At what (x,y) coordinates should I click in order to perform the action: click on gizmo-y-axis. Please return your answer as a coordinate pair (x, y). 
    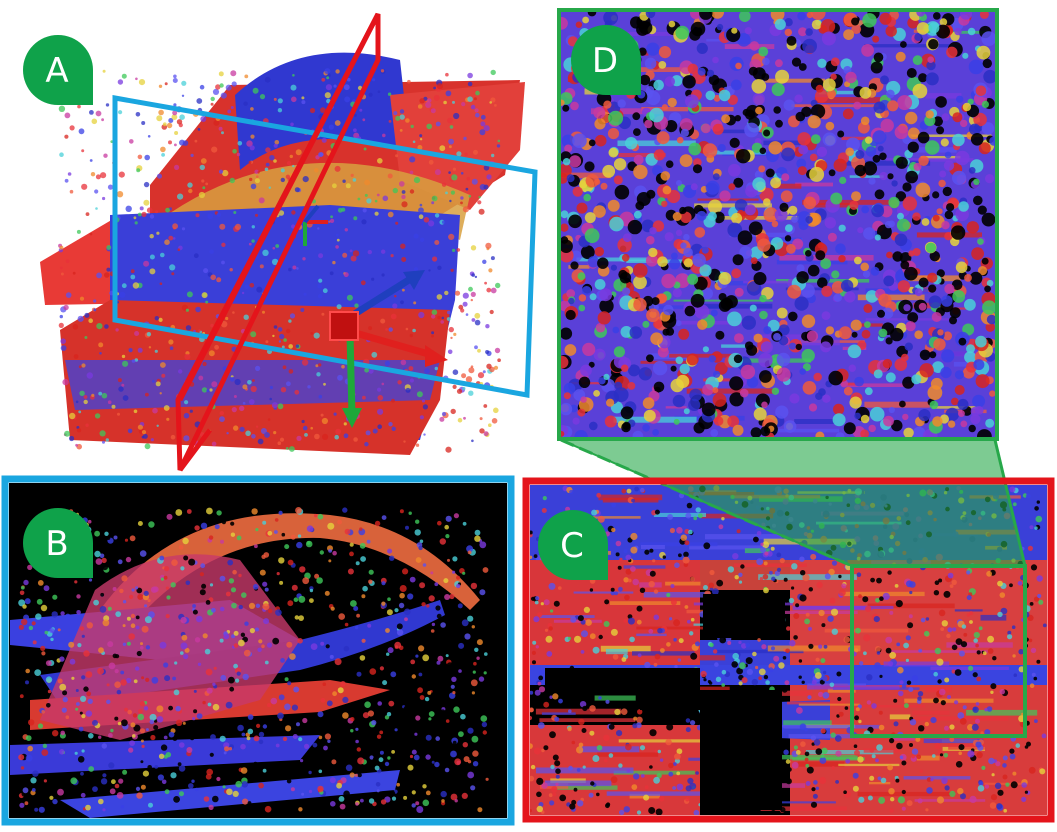
    Looking at the image, I should click on (351, 375).